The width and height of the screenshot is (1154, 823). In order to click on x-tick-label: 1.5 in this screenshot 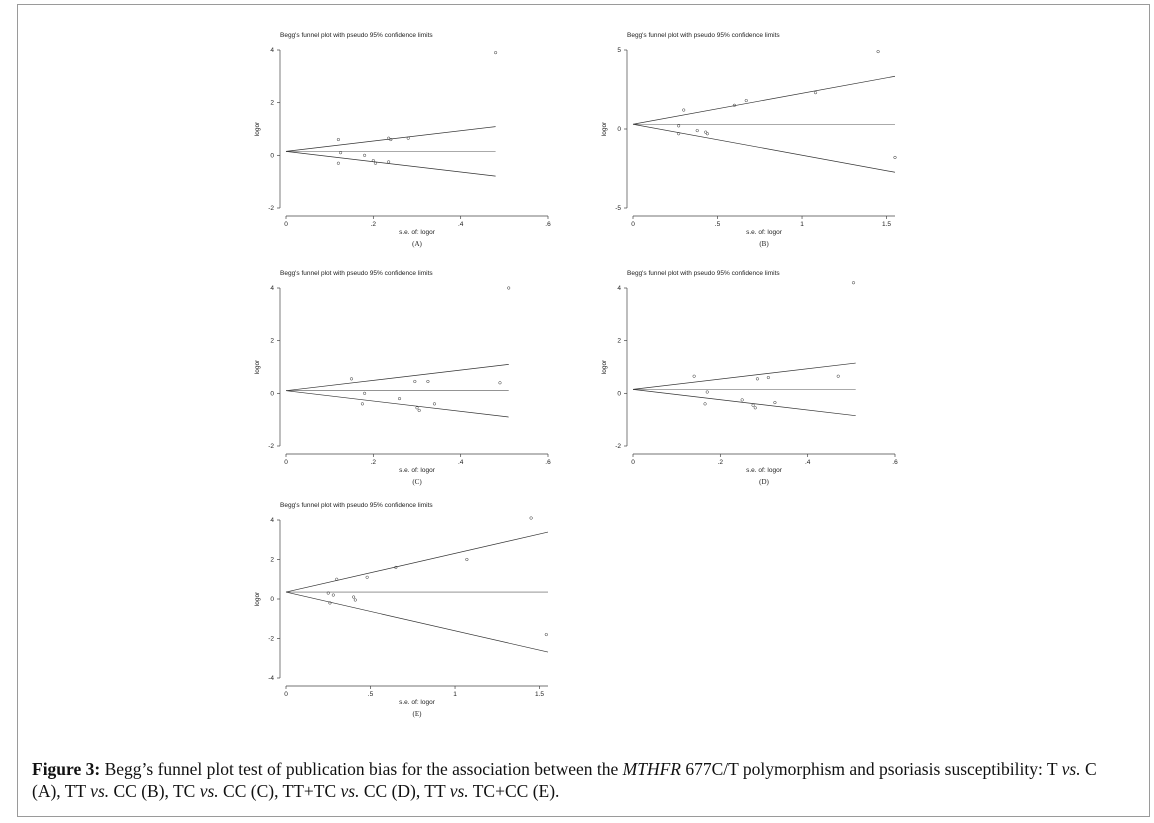, I will do `click(539, 694)`.